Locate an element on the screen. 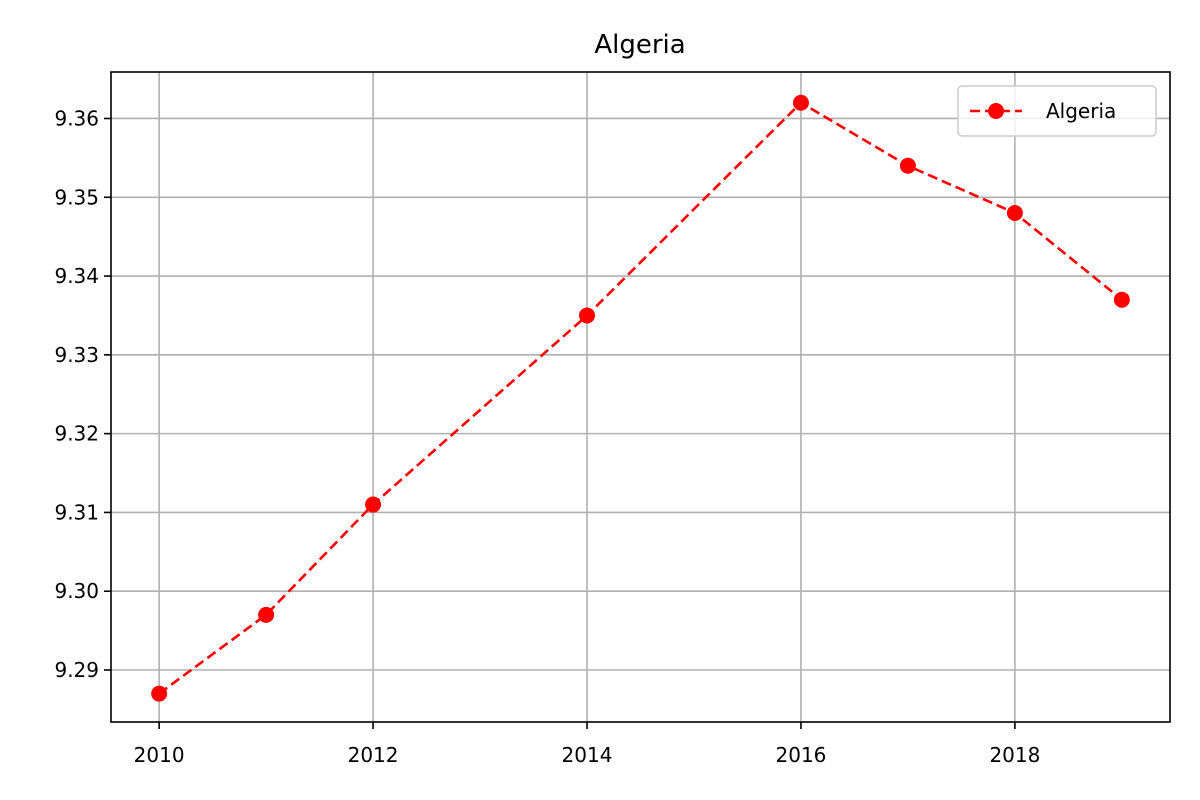 The width and height of the screenshot is (1200, 800). x-tick-label: 2016 is located at coordinates (801, 755).